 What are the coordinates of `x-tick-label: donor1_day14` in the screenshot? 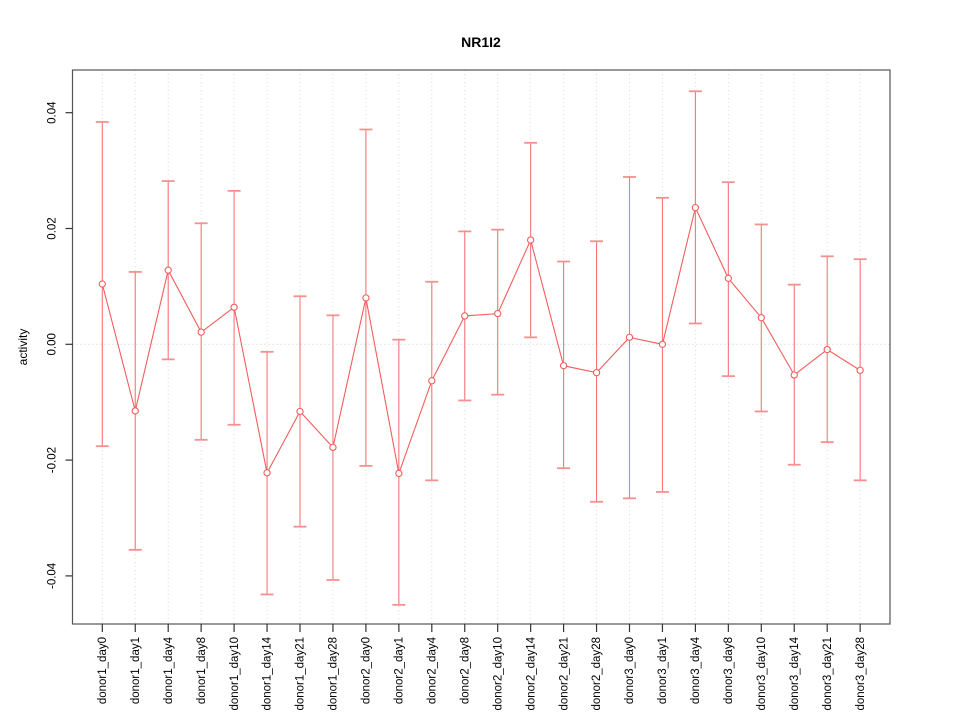 It's located at (268, 673).